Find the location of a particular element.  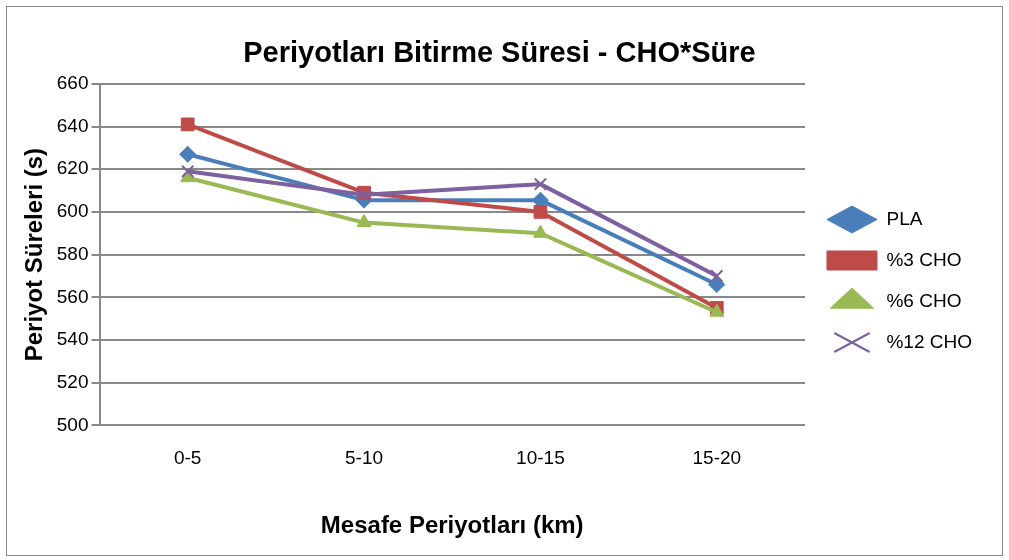

y-axis-title: Periyot Süreleri (s) is located at coordinates (34, 254).